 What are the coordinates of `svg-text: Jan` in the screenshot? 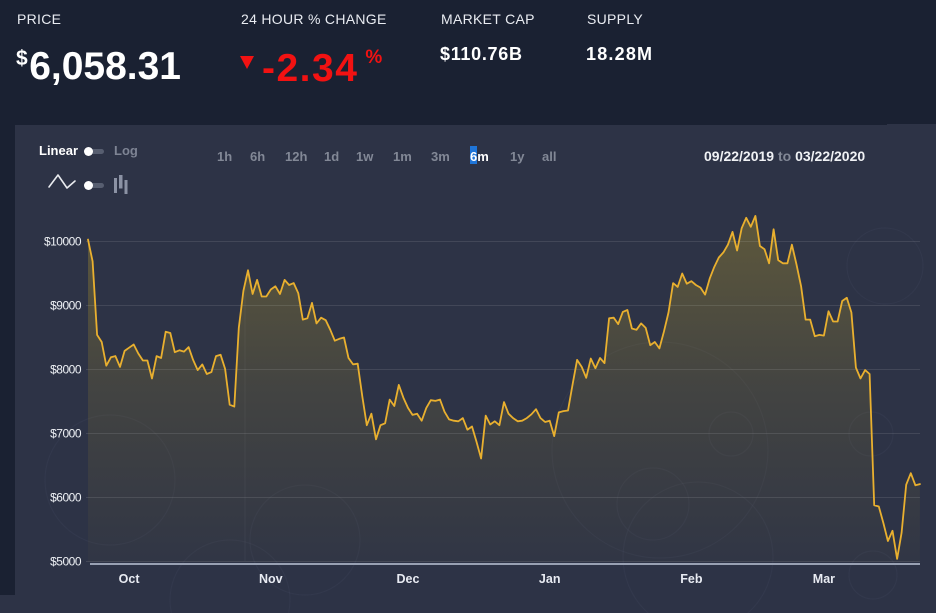 It's located at (550, 579).